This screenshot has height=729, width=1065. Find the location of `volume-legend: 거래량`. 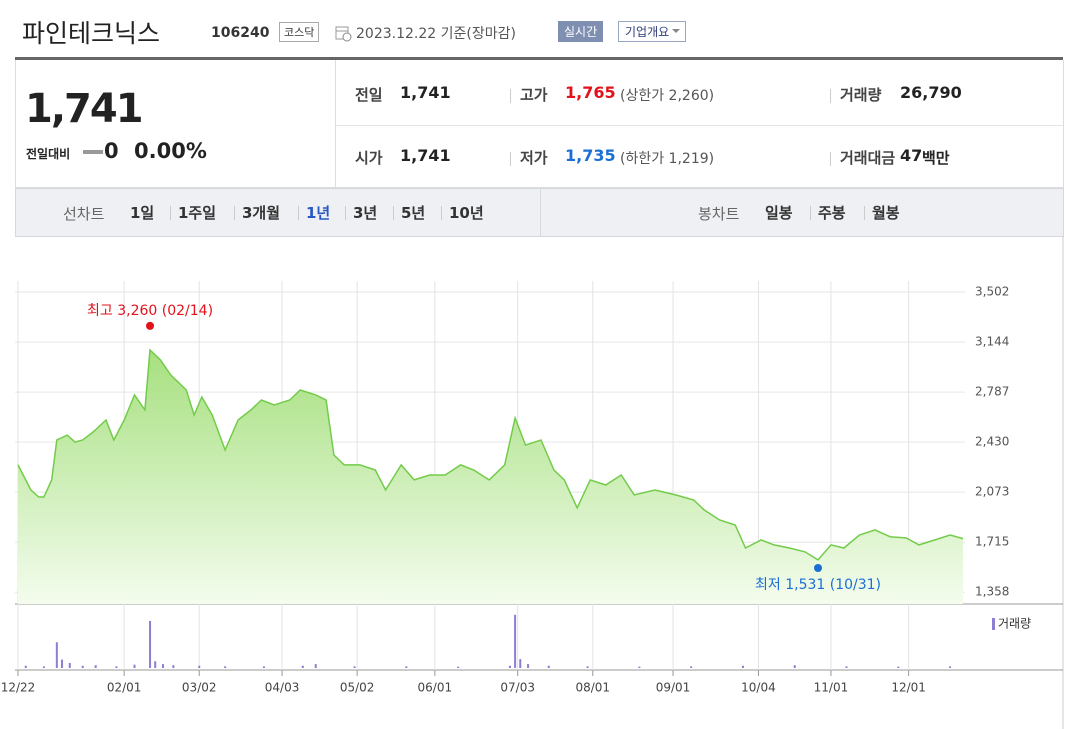

volume-legend: 거래량 is located at coordinates (1014, 624).